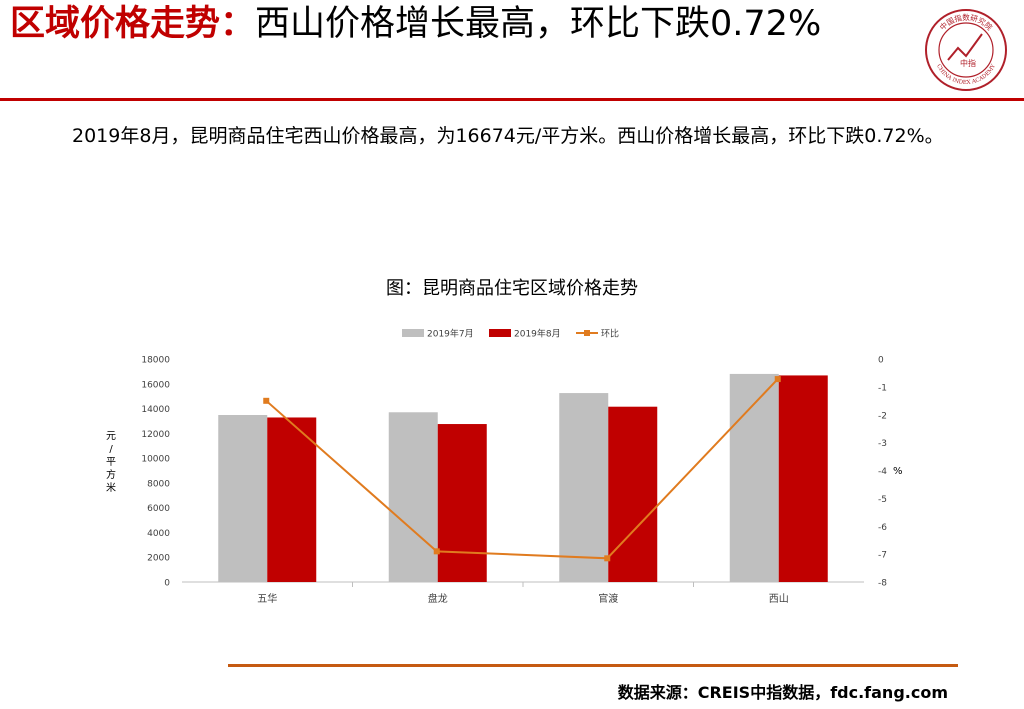 This screenshot has width=1024, height=709. I want to click on y-axis-label: 元 / 平方米, so click(111, 462).